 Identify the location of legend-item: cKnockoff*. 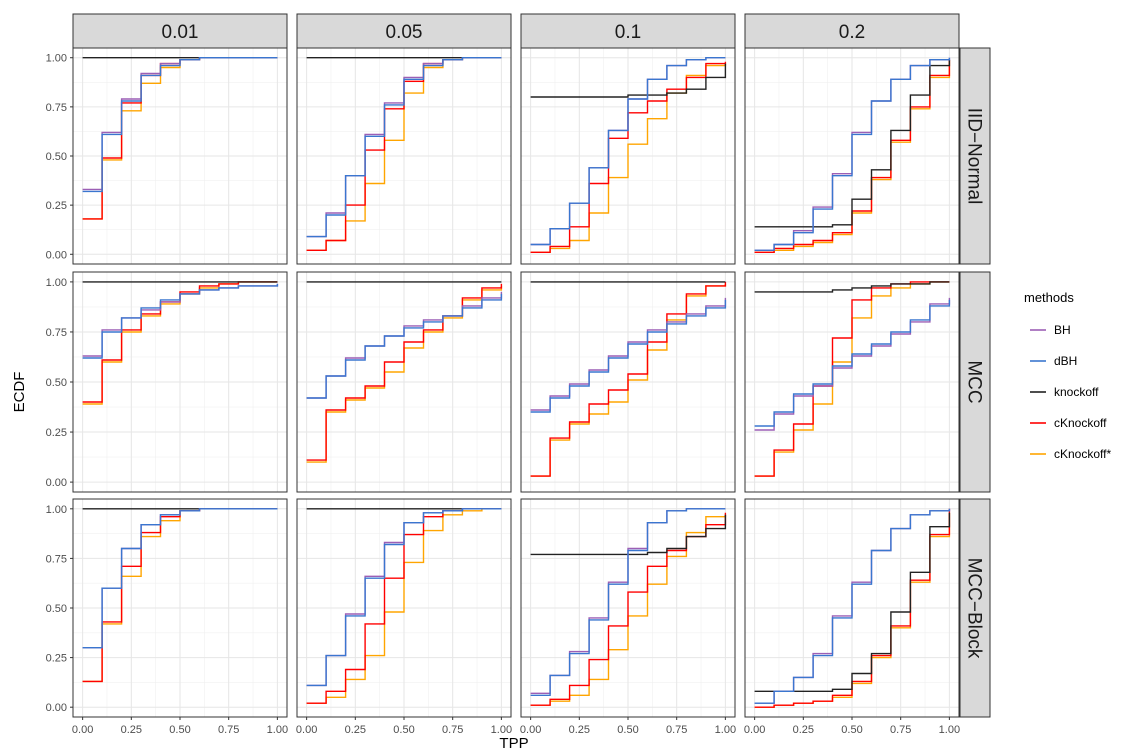
(1070, 454).